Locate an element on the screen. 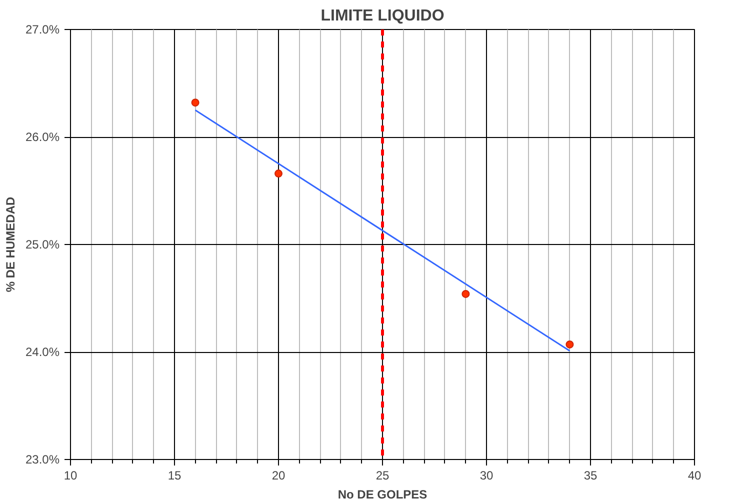 This screenshot has height=504, width=734. y-tick-label: 23.0% is located at coordinates (42, 459).